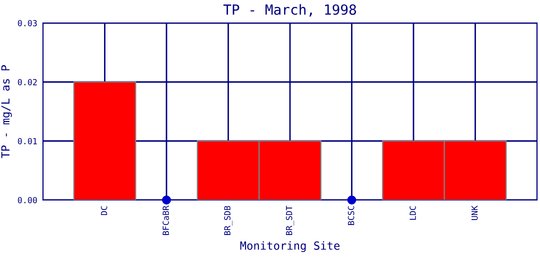  I want to click on y-tick-label: 0.00, so click(27, 200).